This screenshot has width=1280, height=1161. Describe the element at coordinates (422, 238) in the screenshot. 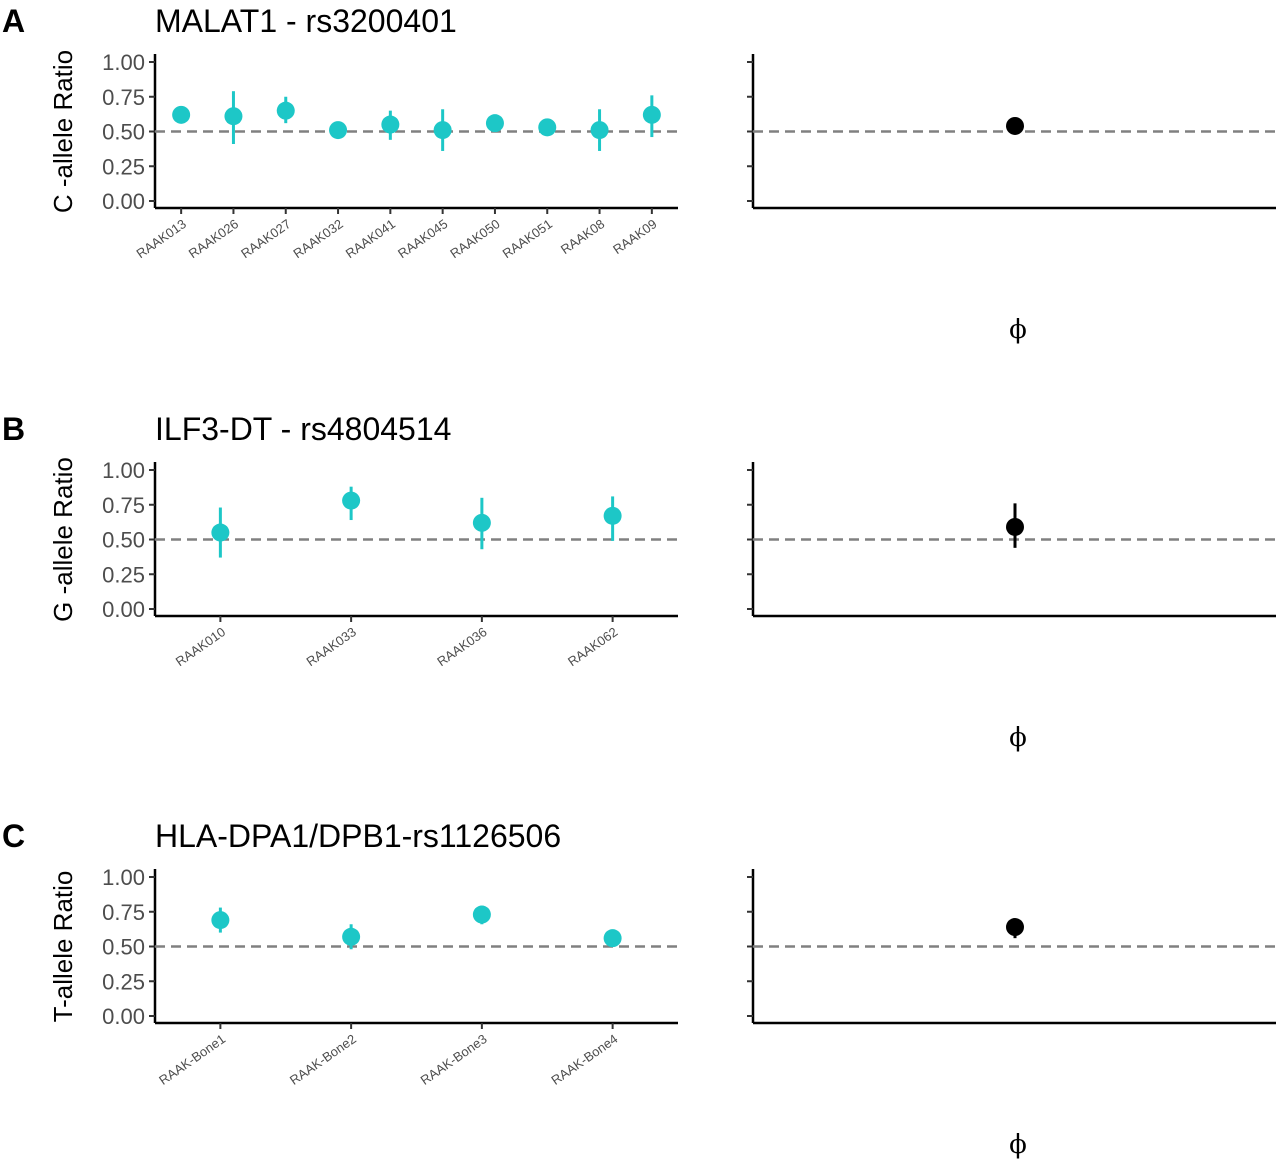

I see `x-tick-label: RAAK045` at that location.